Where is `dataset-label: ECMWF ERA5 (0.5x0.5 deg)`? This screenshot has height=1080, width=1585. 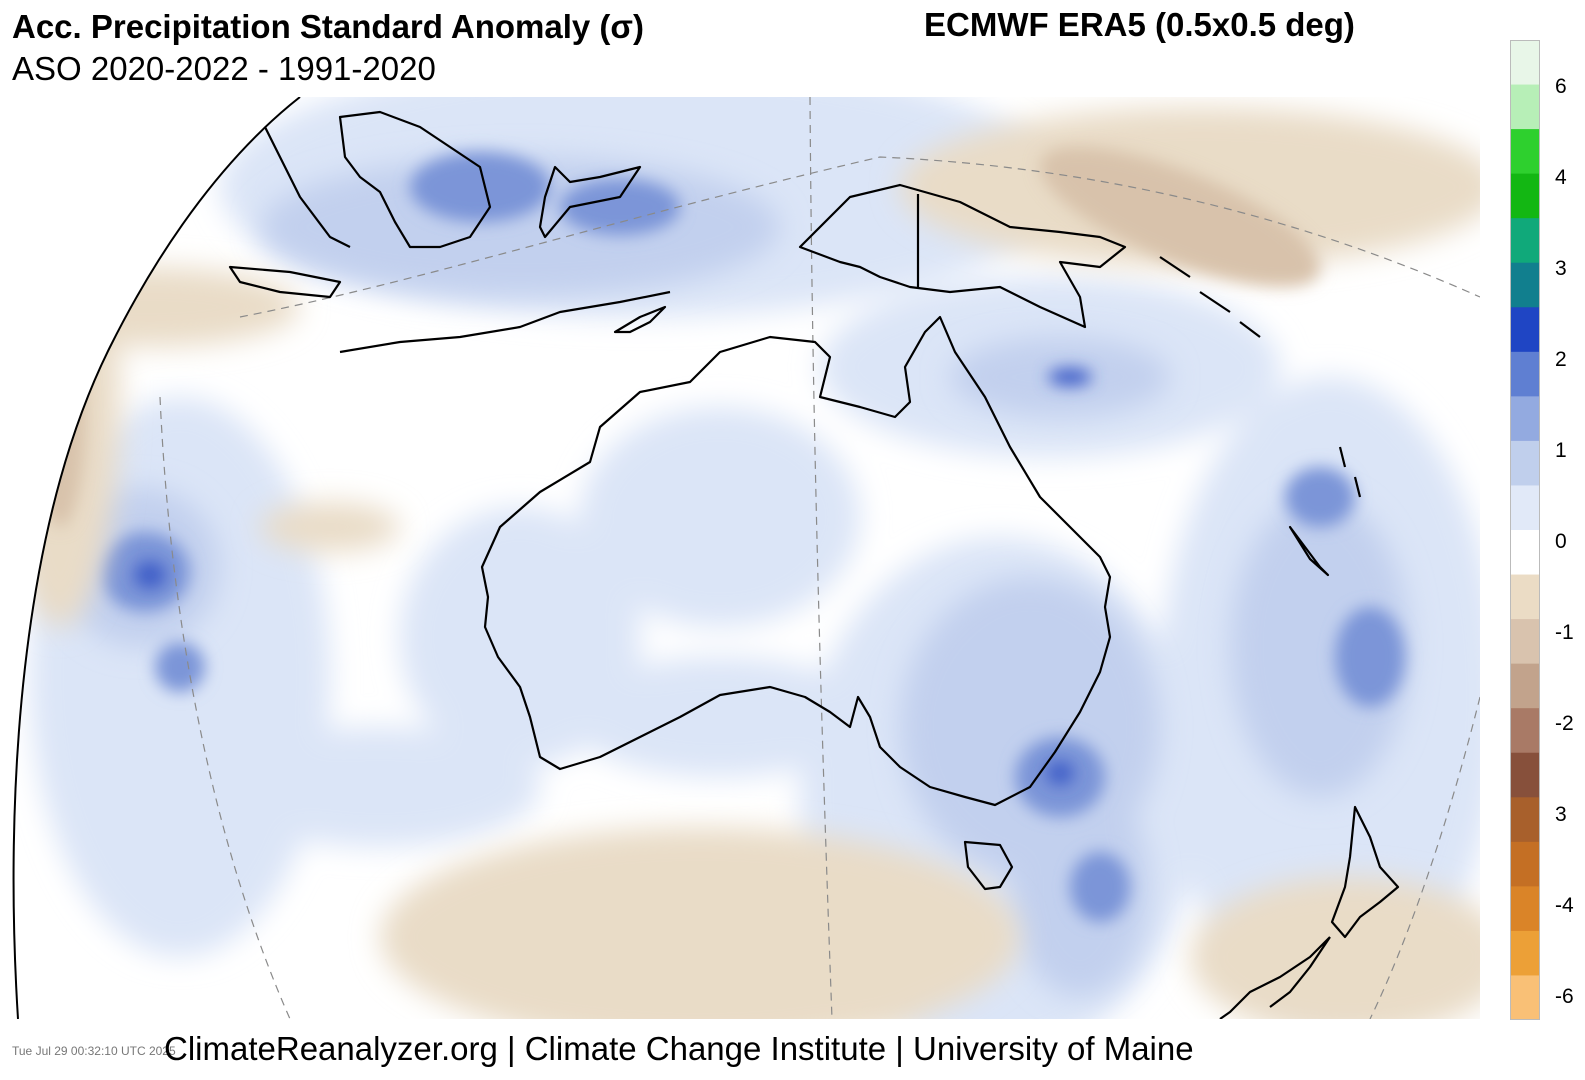 dataset-label: ECMWF ERA5 (0.5x0.5 deg) is located at coordinates (1139, 24).